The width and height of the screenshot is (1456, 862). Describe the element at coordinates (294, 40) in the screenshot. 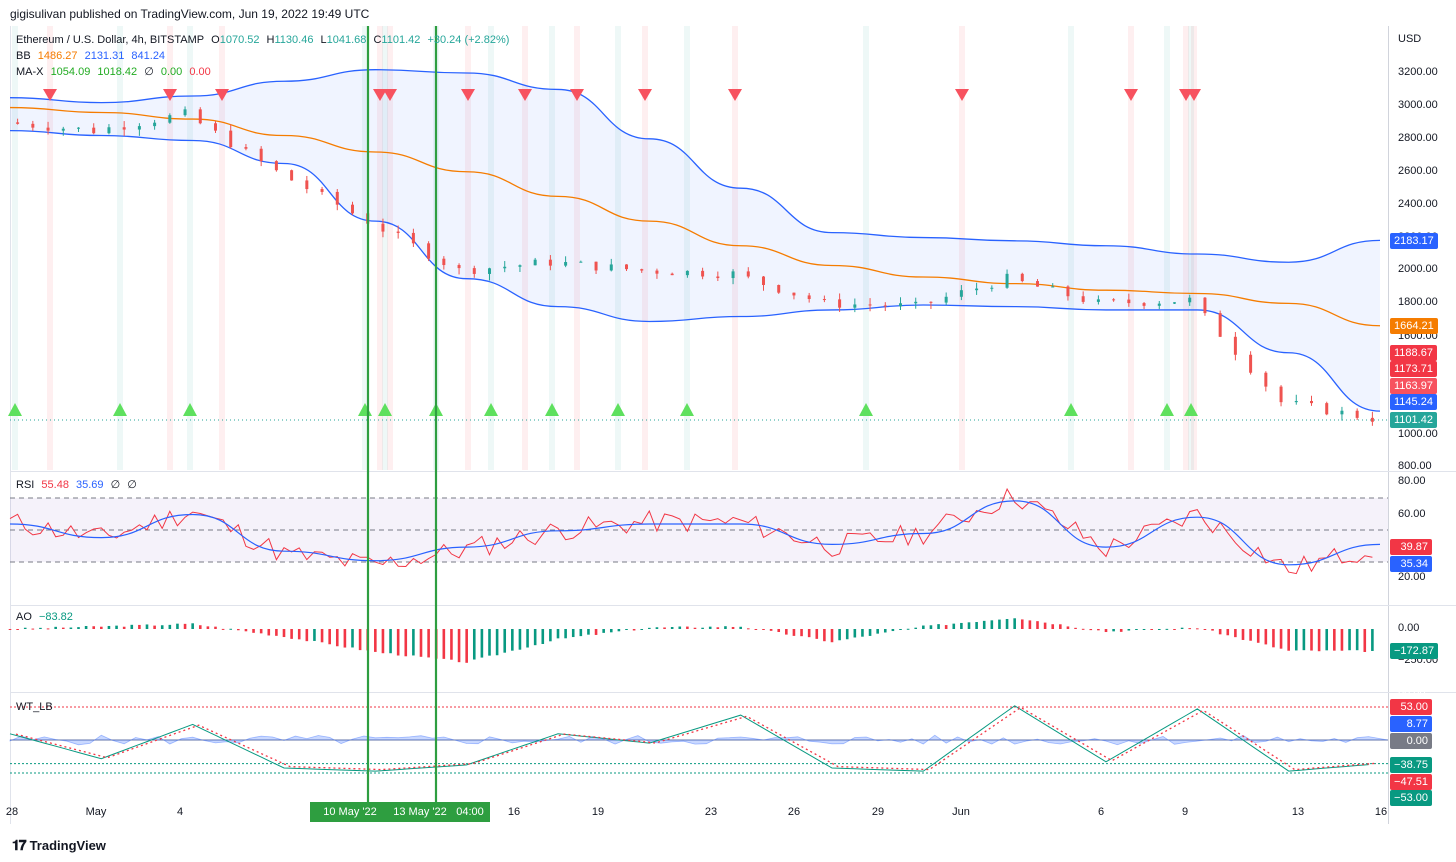

I see `high-value: 1130.46` at that location.